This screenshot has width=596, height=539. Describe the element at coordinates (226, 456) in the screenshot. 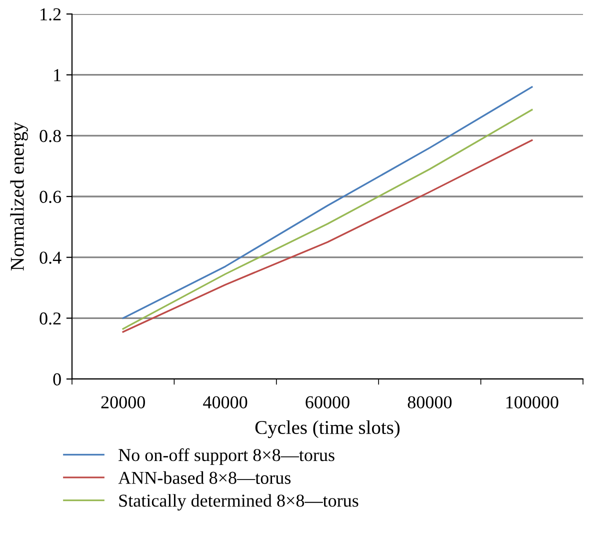

I see `legend-label: No on-off support 8×8—torus` at that location.